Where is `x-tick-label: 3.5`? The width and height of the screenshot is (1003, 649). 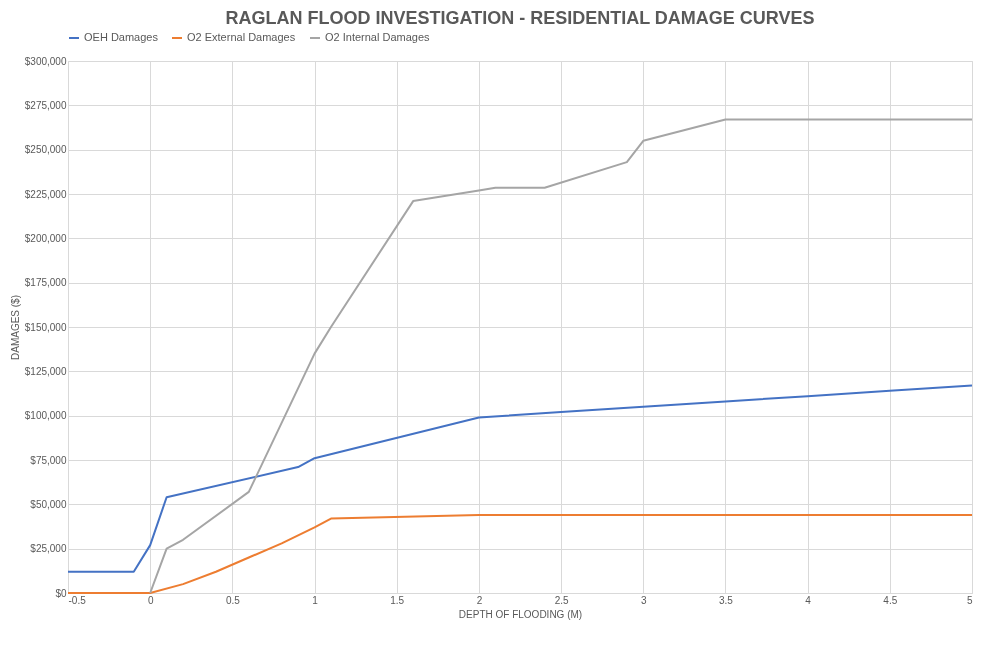 x-tick-label: 3.5 is located at coordinates (726, 600).